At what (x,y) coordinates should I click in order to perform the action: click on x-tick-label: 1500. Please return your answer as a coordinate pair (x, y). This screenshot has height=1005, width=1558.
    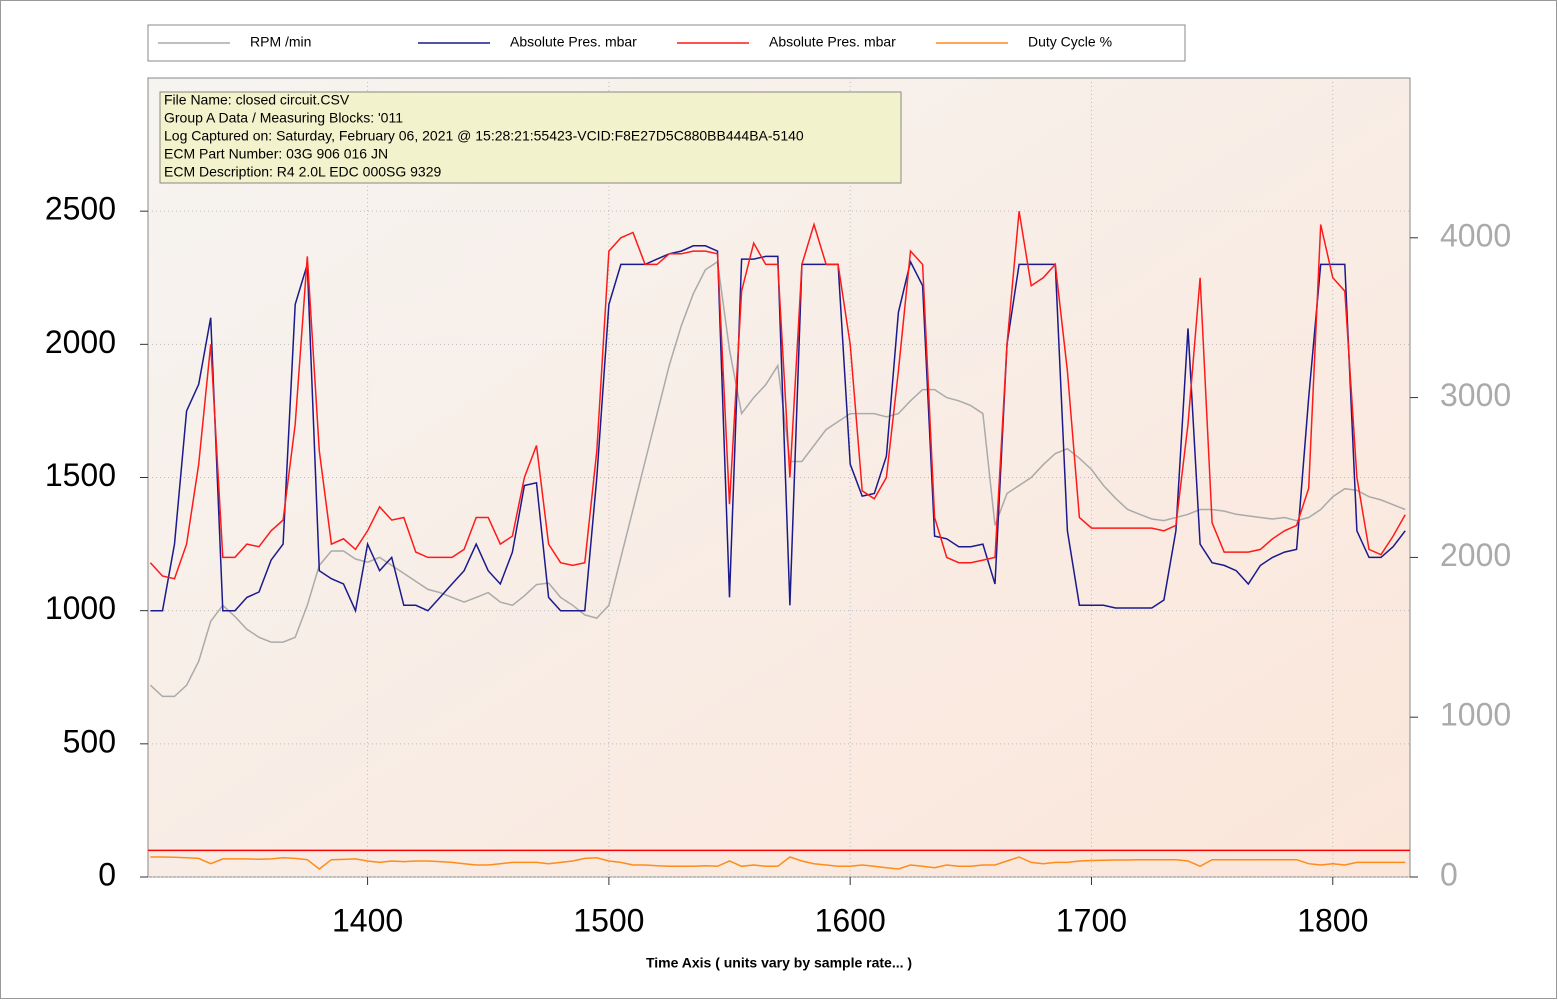
    Looking at the image, I should click on (608, 920).